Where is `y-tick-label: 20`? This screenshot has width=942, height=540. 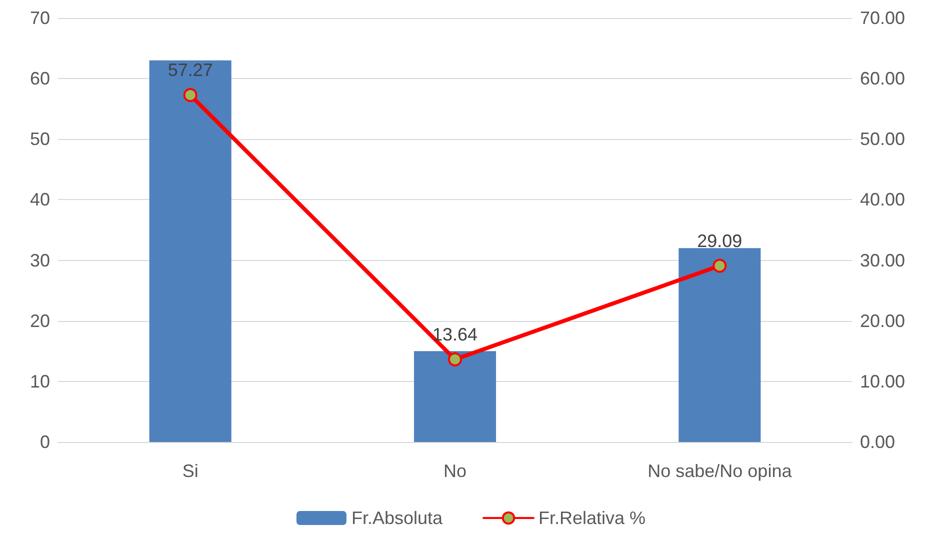 y-tick-label: 20 is located at coordinates (40, 320).